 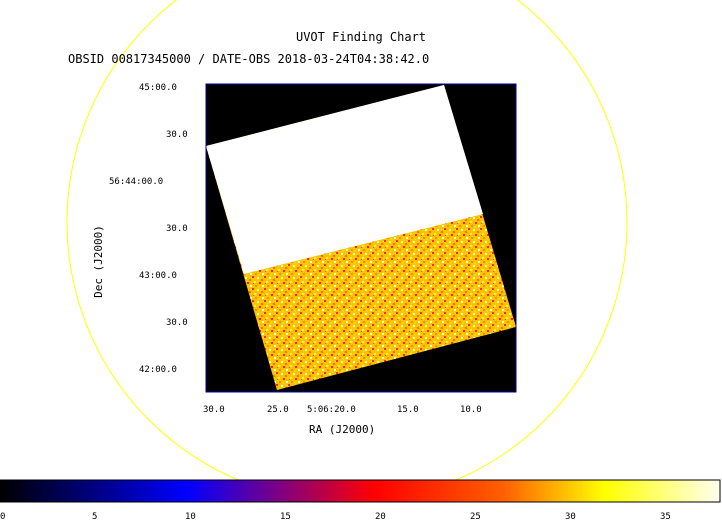 I want to click on y-tick-label: 42:00.0, so click(x=158, y=370).